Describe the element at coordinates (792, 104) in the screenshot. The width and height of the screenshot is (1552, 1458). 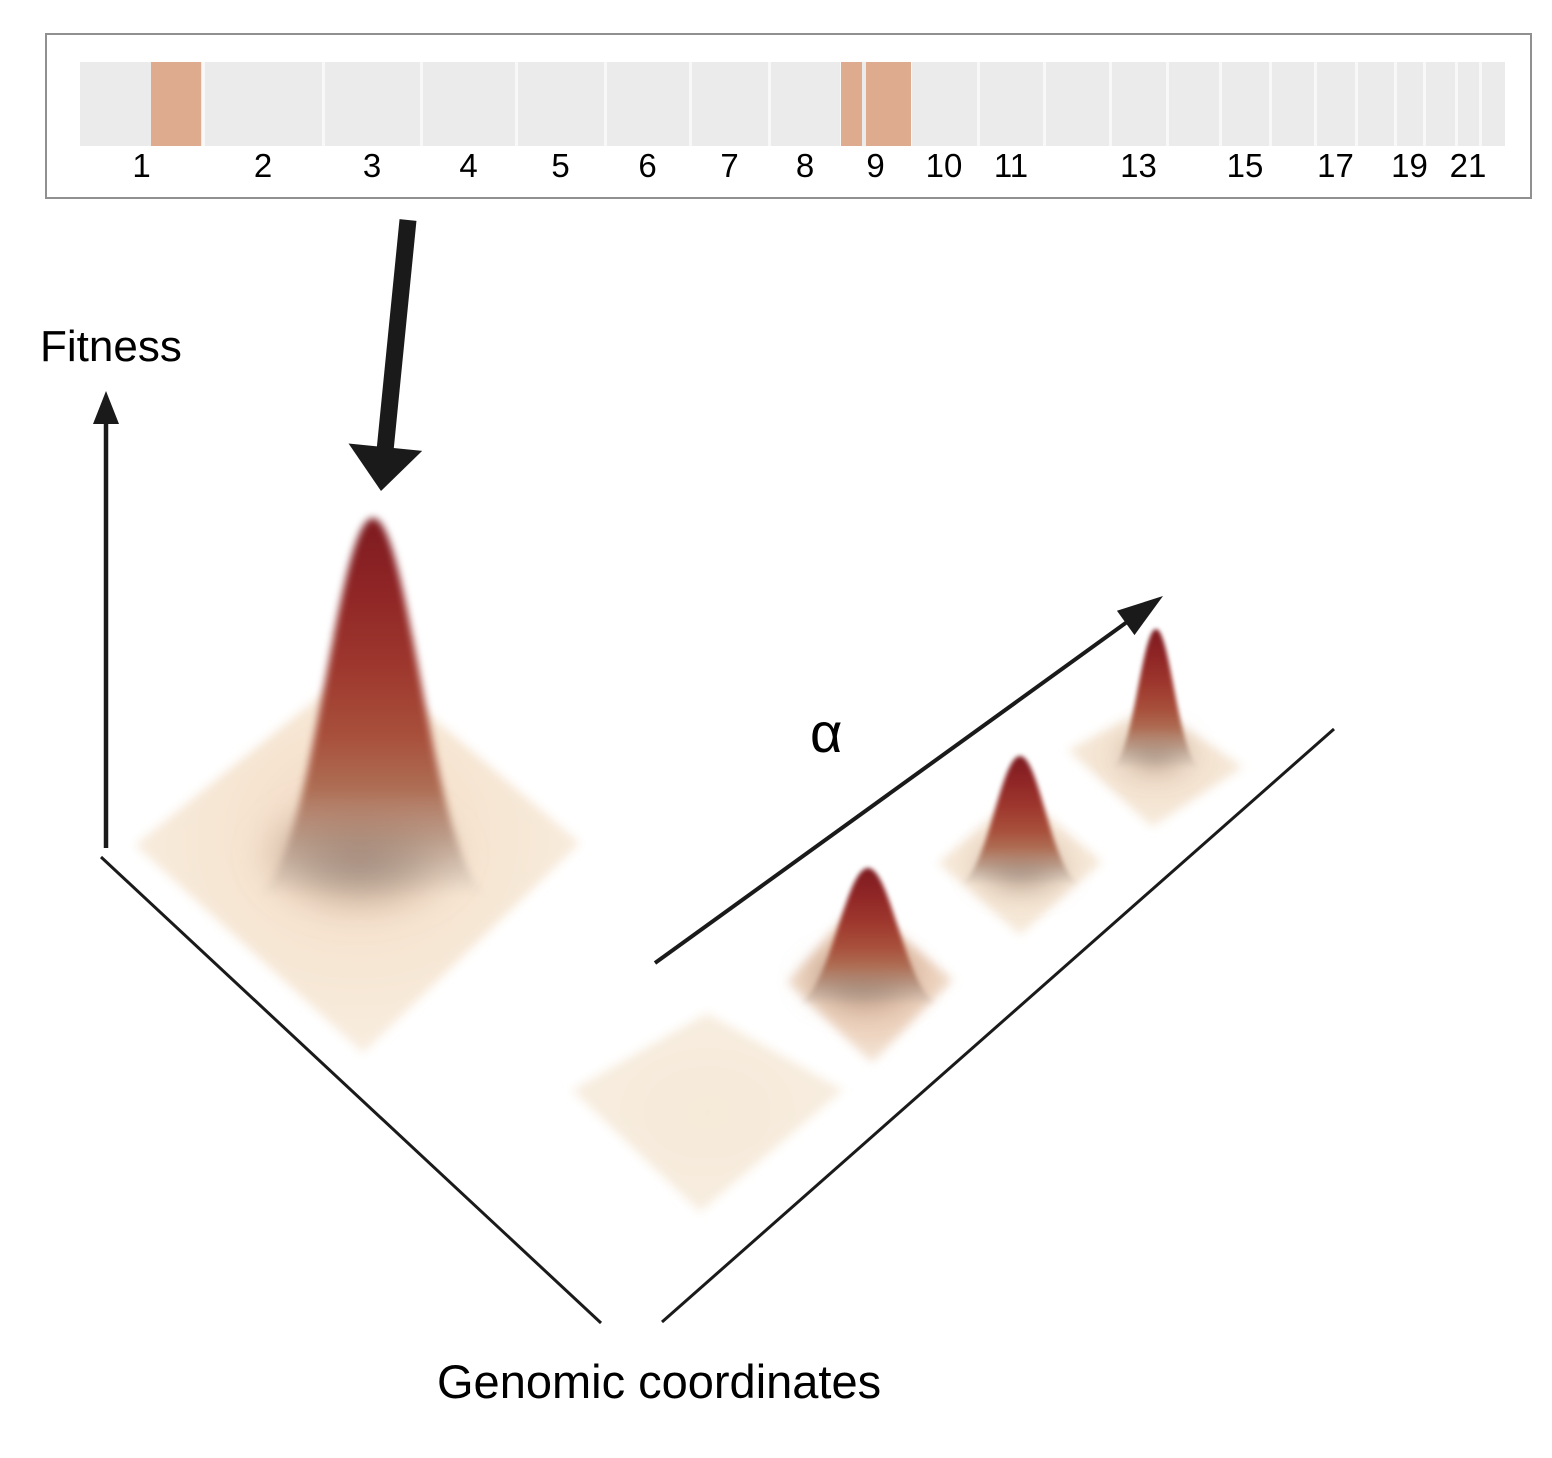
I see `chromosome-band` at that location.